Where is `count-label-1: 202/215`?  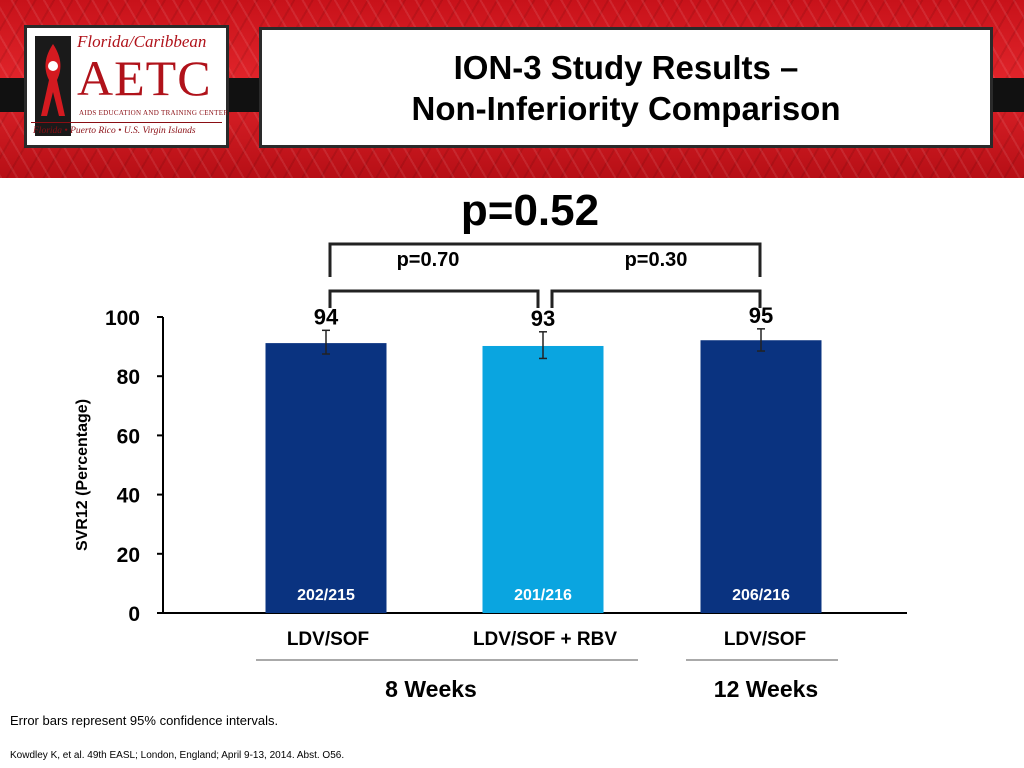 count-label-1: 202/215 is located at coordinates (326, 595).